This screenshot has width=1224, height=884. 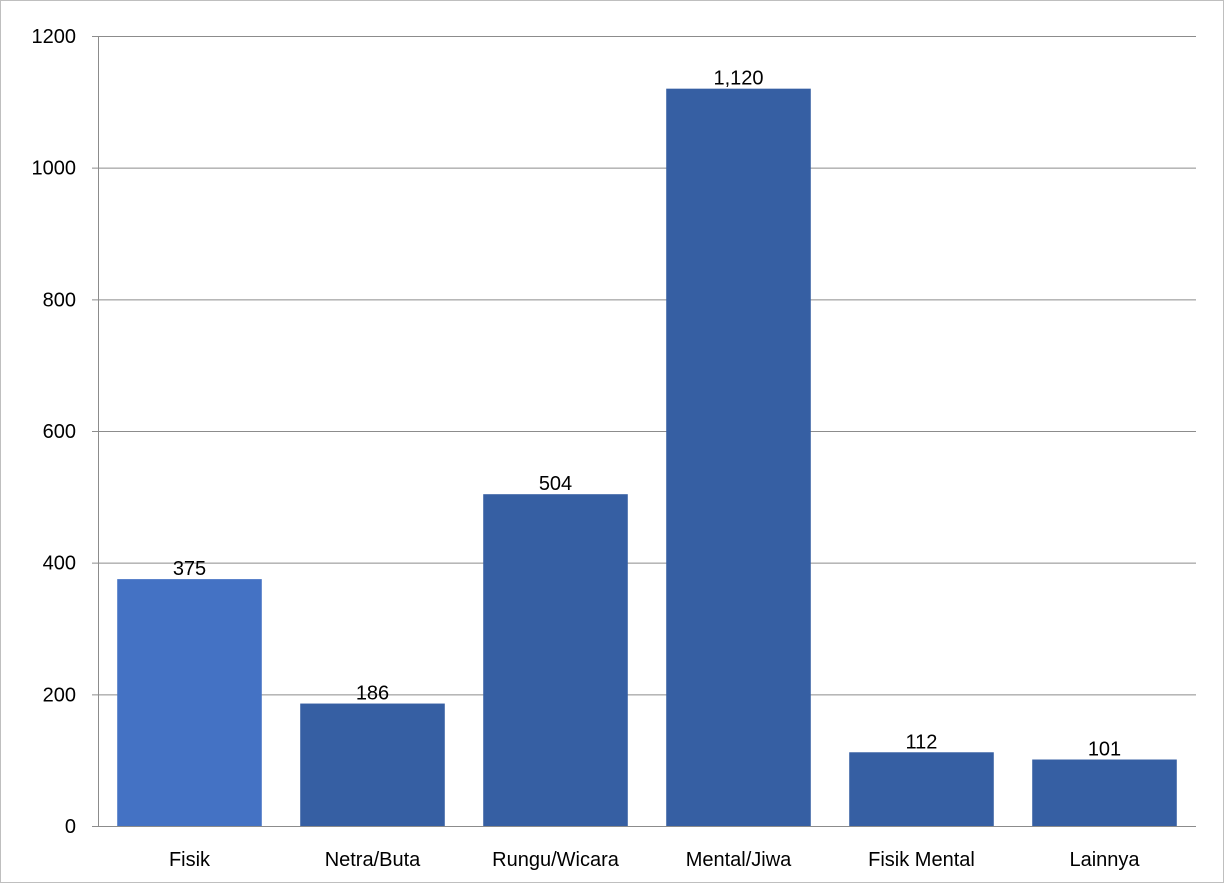 What do you see at coordinates (59, 300) in the screenshot?
I see `y-tick-label: 800` at bounding box center [59, 300].